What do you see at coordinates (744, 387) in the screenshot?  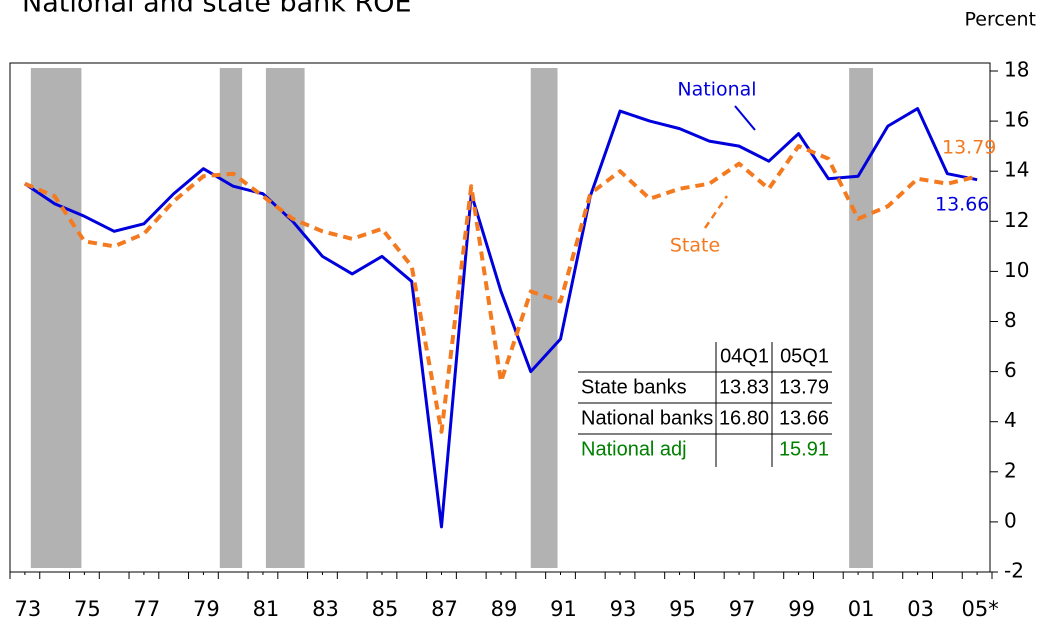 I see `table-cell: 13.83` at bounding box center [744, 387].